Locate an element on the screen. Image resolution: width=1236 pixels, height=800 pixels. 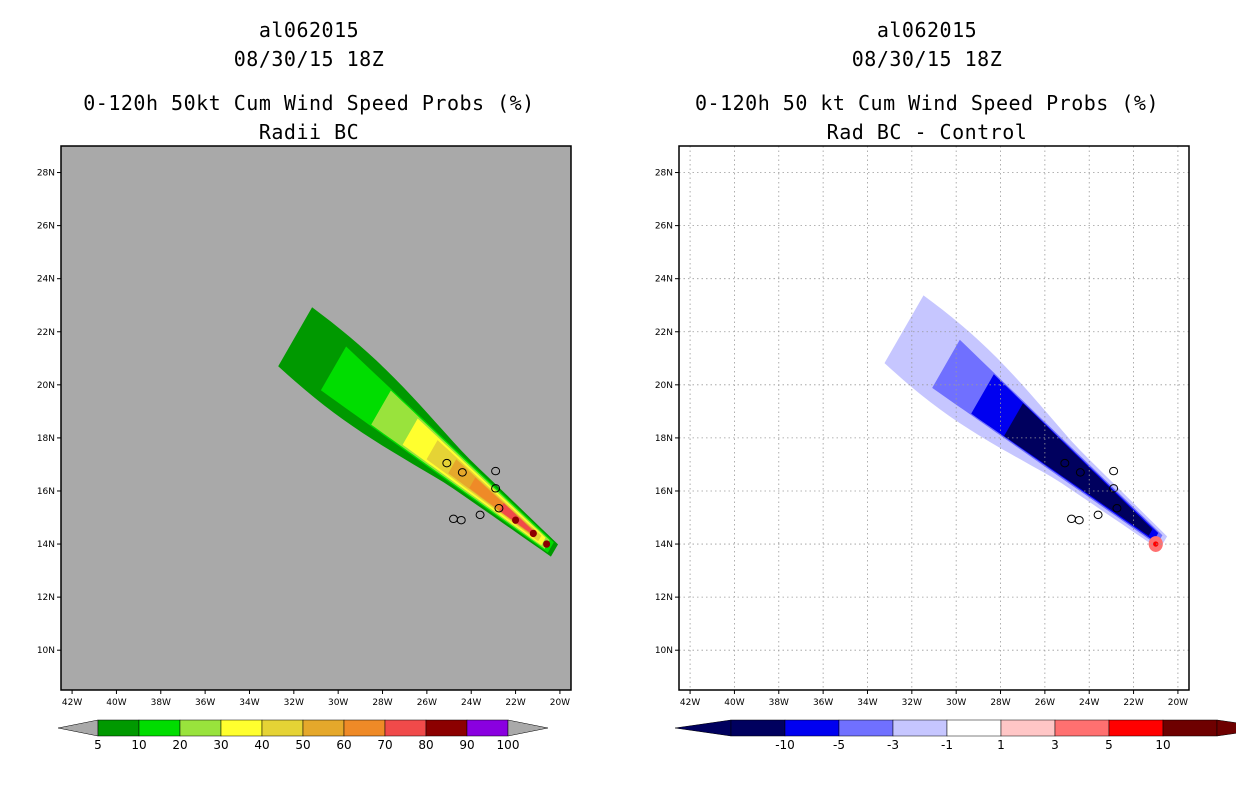
x-tick-label: 34W is located at coordinates (249, 703).